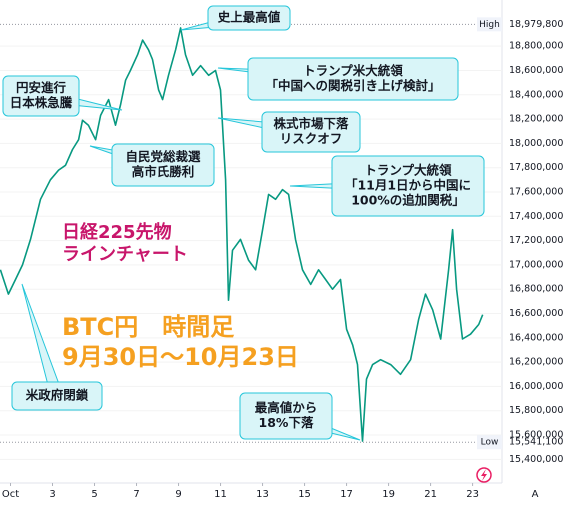  Describe the element at coordinates (178, 494) in the screenshot. I see `x-tick-label: 9` at that location.